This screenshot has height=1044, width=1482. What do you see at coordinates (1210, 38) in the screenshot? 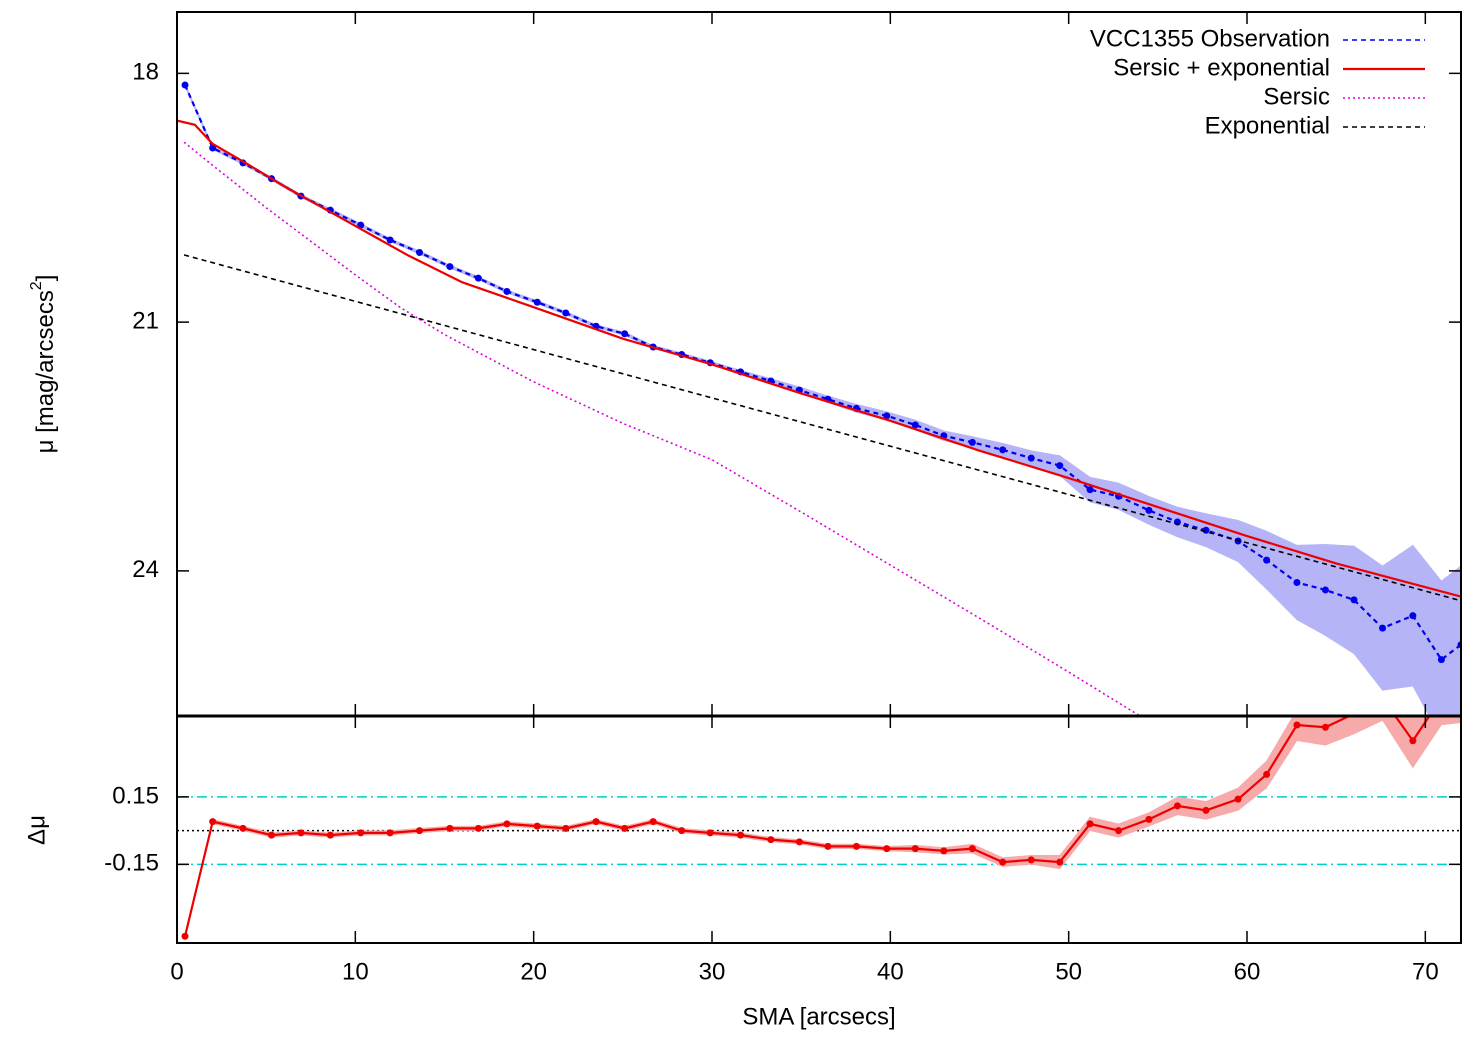
I see `legend-label: VCC1355 Observation` at bounding box center [1210, 38].